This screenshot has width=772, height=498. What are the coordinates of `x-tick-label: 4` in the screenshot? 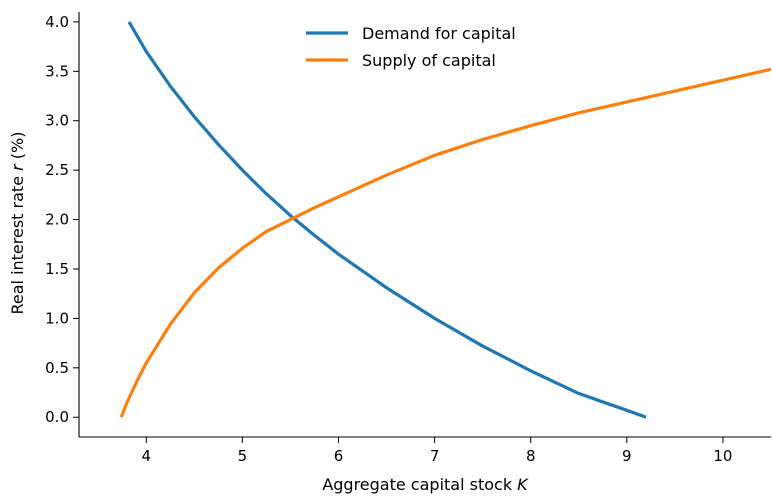 It's located at (147, 456).